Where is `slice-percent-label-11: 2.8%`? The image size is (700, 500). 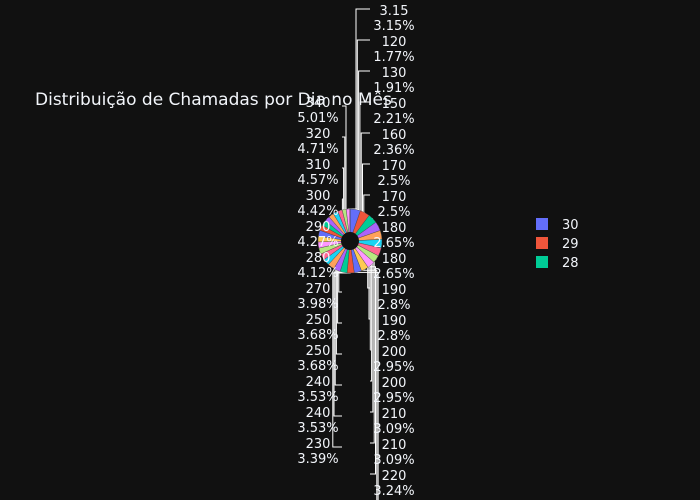 slice-percent-label-11: 2.8% is located at coordinates (393, 336).